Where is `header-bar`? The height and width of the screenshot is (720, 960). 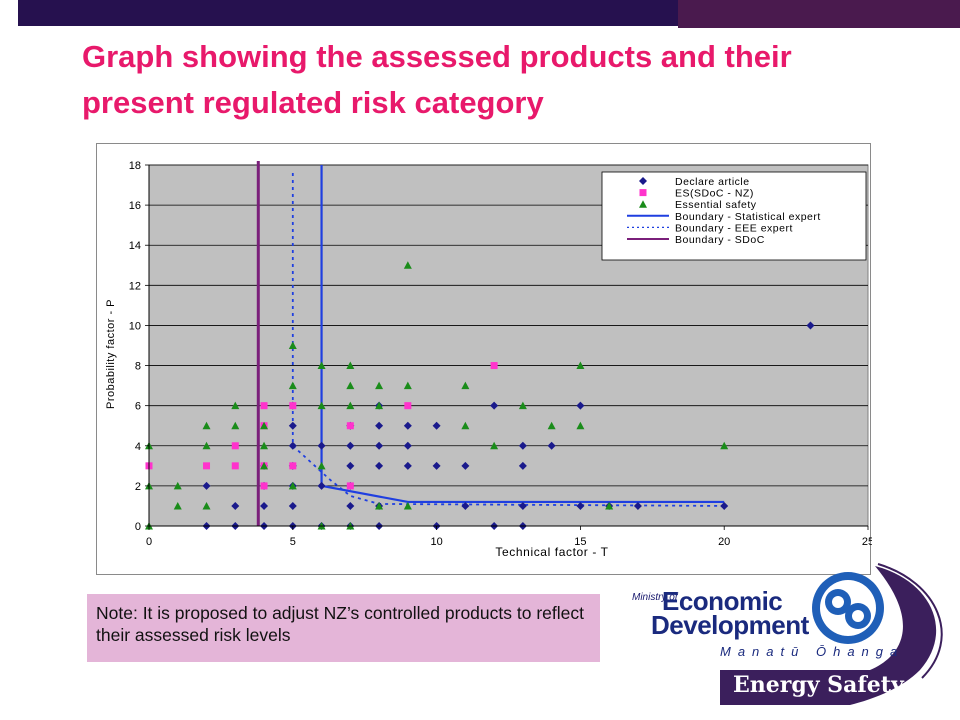 header-bar is located at coordinates (348, 13).